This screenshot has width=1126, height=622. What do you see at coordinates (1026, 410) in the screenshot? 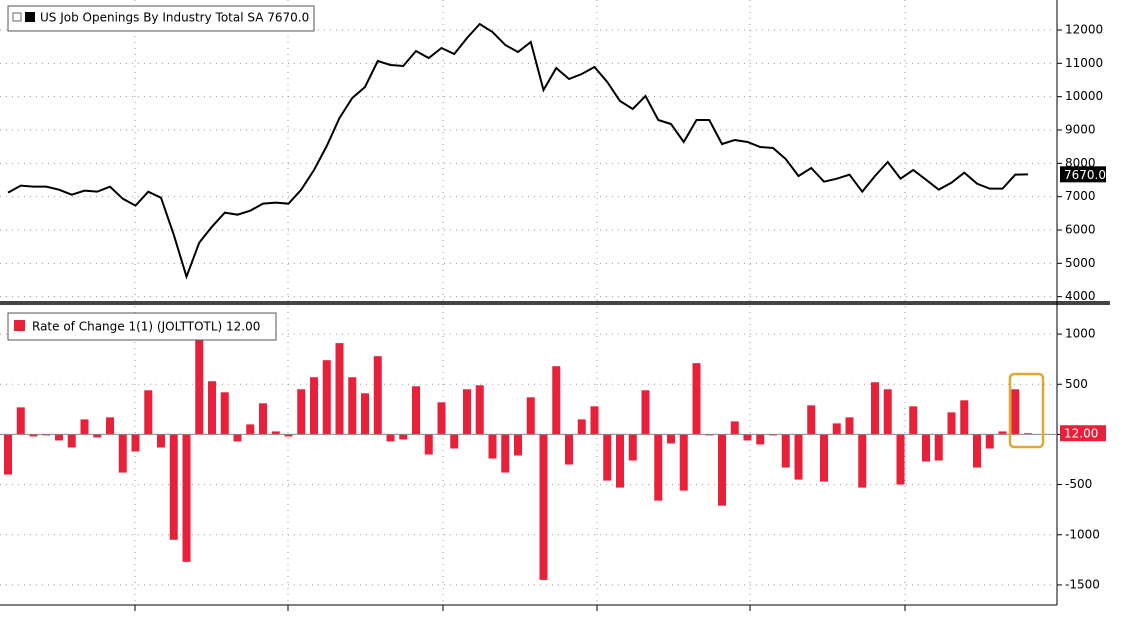
I see `highlight-box` at bounding box center [1026, 410].